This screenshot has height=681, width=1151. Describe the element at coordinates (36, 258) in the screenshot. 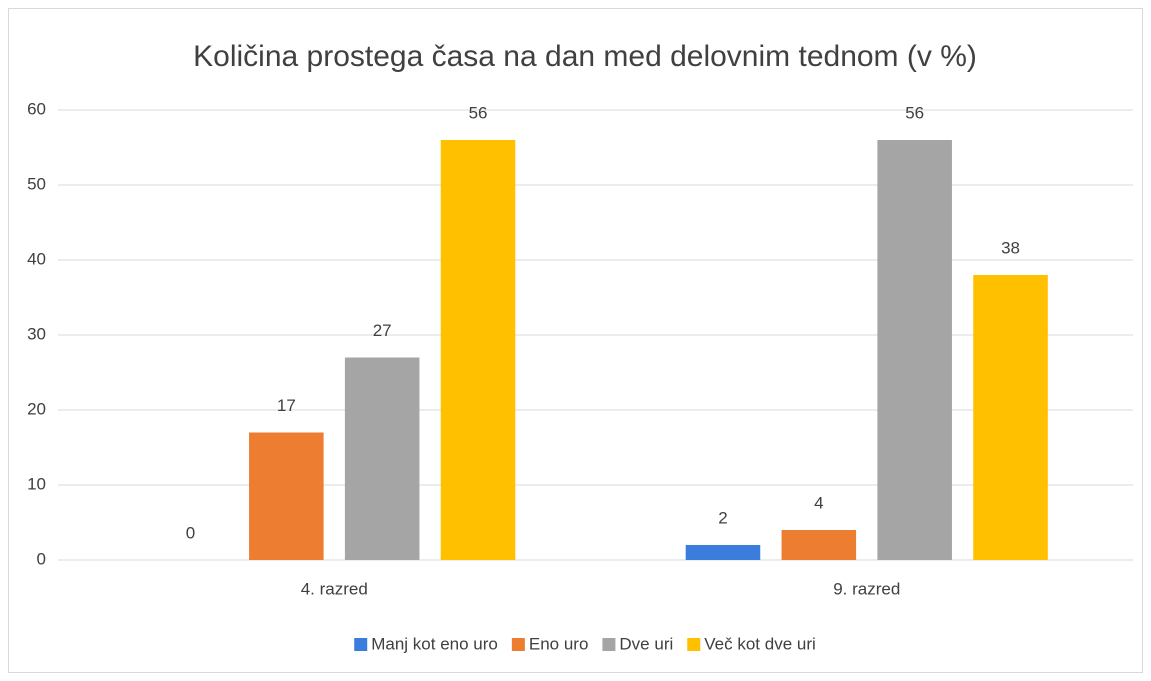

I see `y-tick-label: 40` at that location.